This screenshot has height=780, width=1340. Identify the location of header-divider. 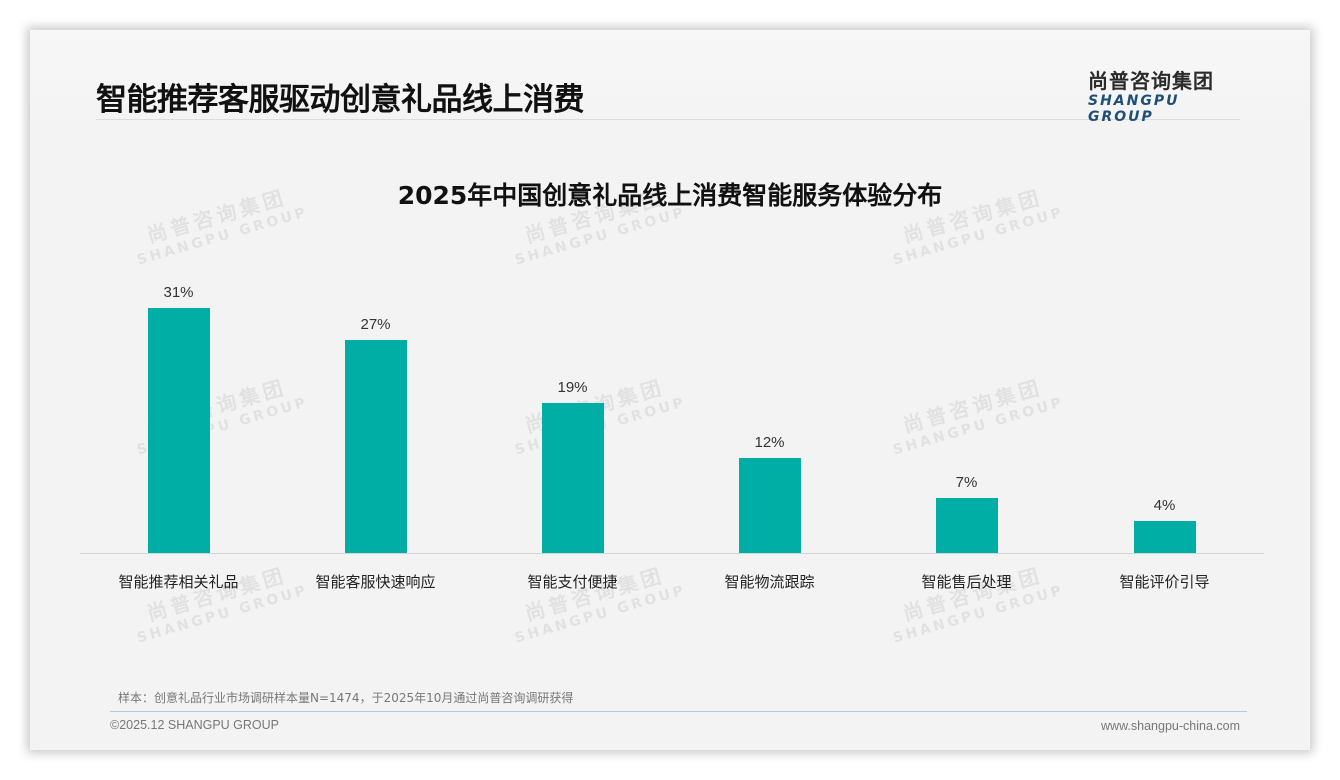
(668, 119).